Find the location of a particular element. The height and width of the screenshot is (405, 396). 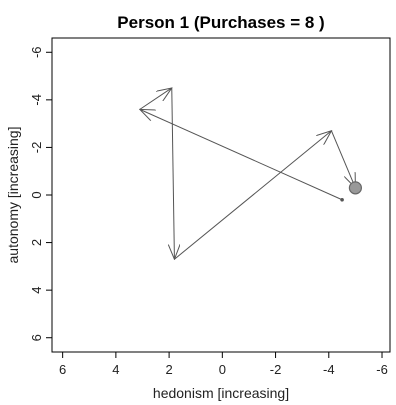

x-tick-label: 0 is located at coordinates (222, 369).